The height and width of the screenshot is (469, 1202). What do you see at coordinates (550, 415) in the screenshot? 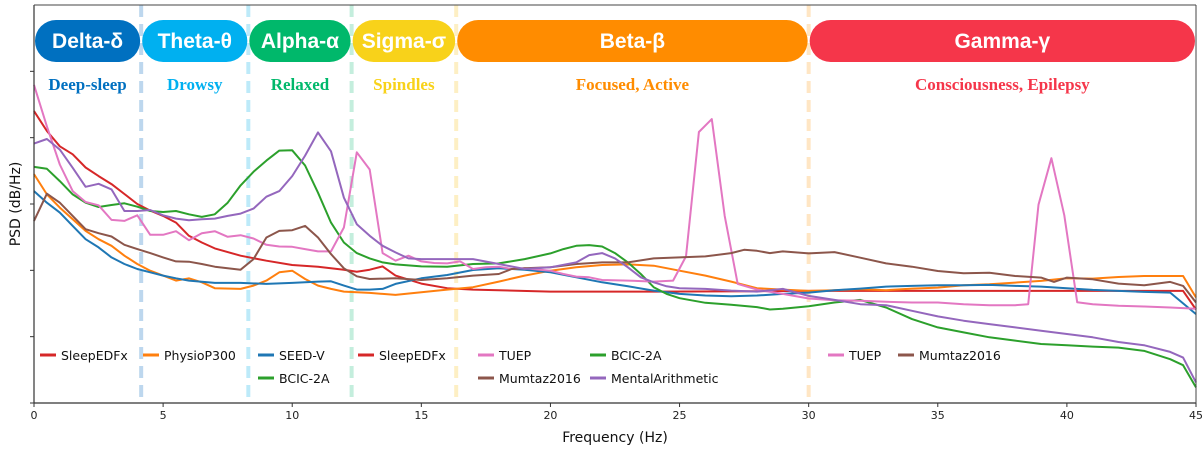
I see `x-tick-label: 20` at bounding box center [550, 415].